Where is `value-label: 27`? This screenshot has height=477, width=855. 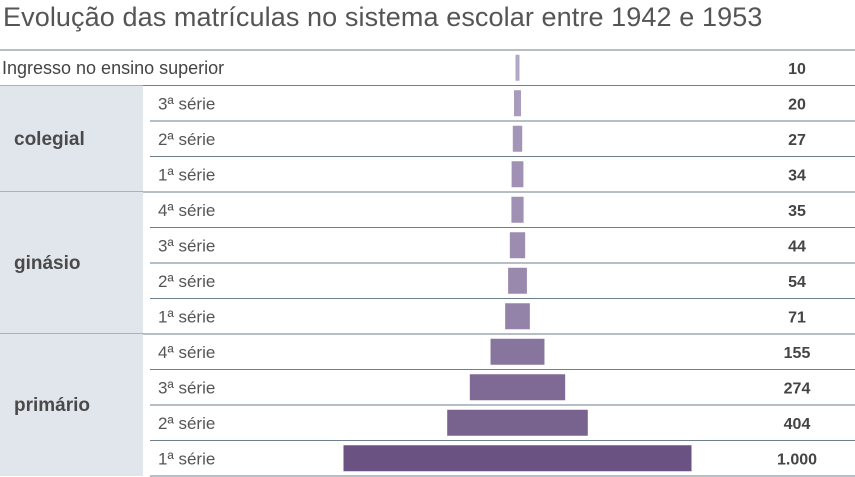 value-label: 27 is located at coordinates (797, 140).